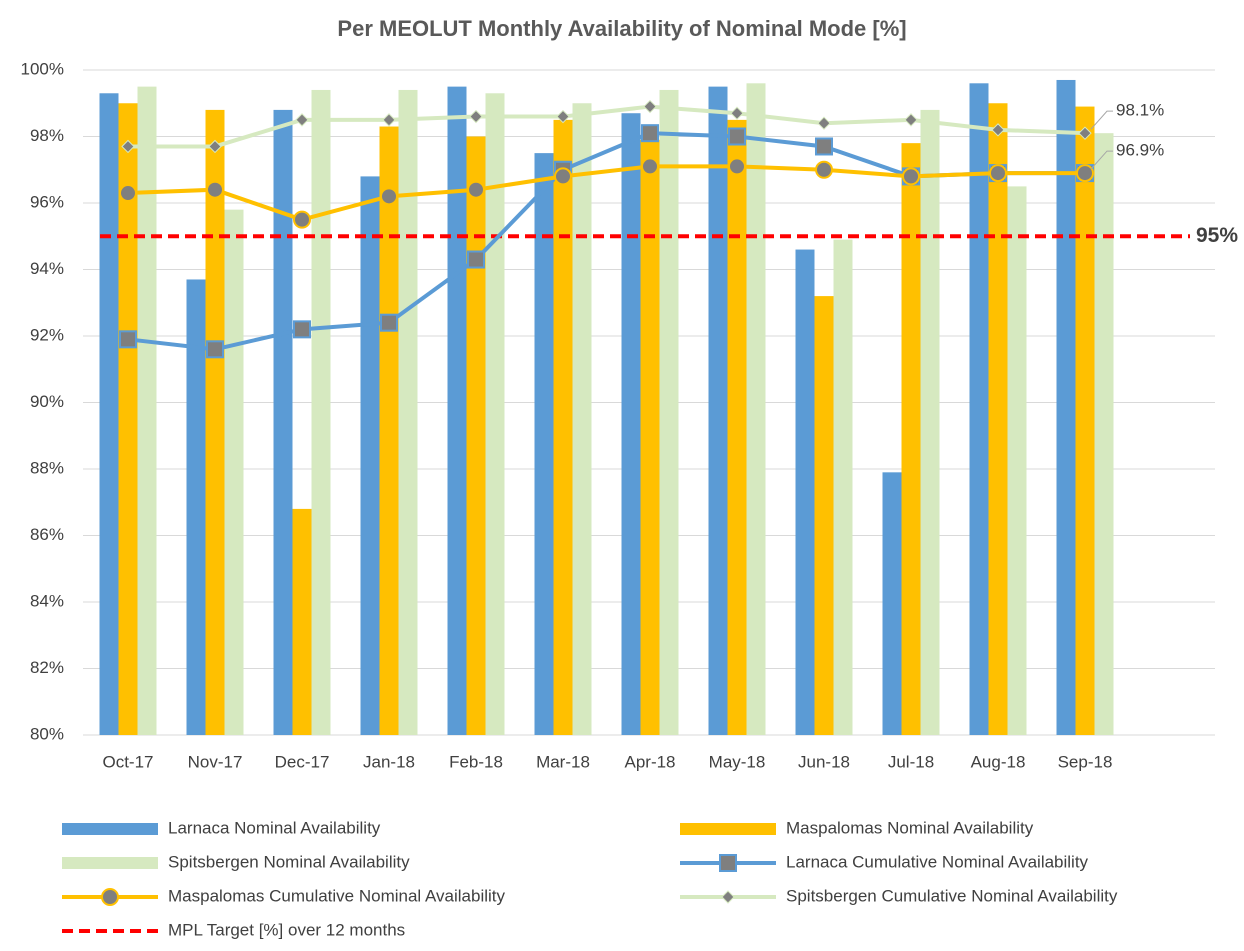 This screenshot has width=1244, height=951. What do you see at coordinates (998, 761) in the screenshot?
I see `x-tick-label: Aug-18` at bounding box center [998, 761].